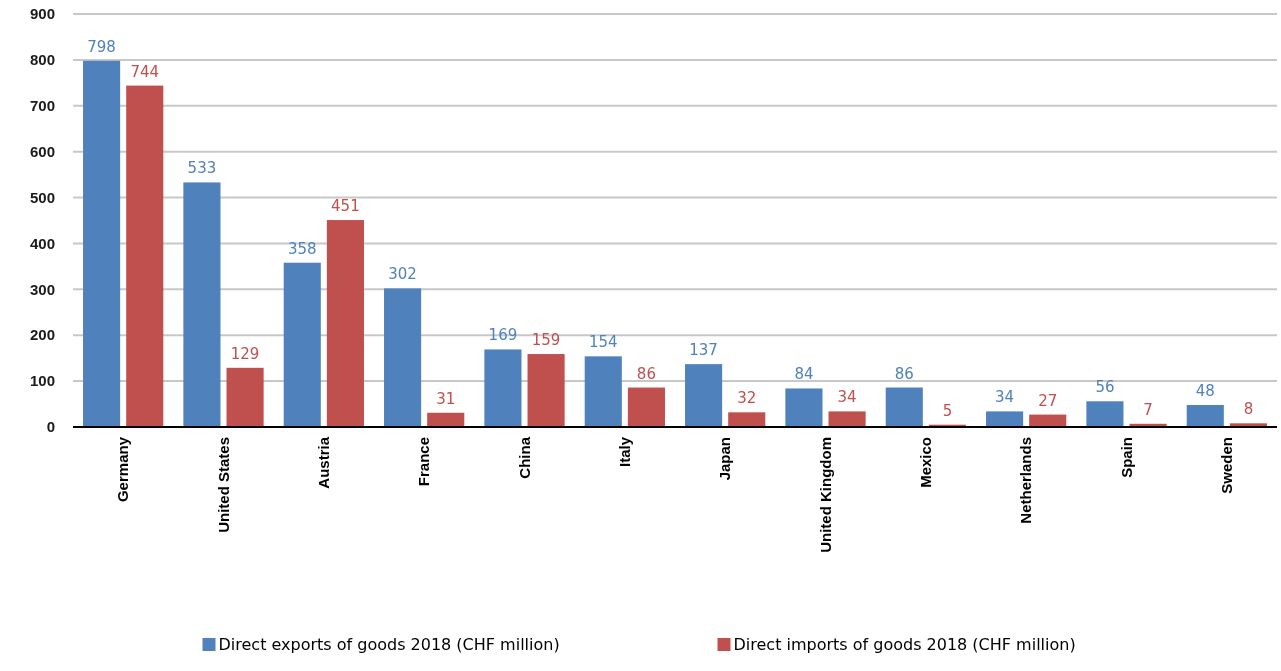 This screenshot has width=1281, height=671. Describe the element at coordinates (123, 469) in the screenshot. I see `x-tick-label: Germany` at that location.